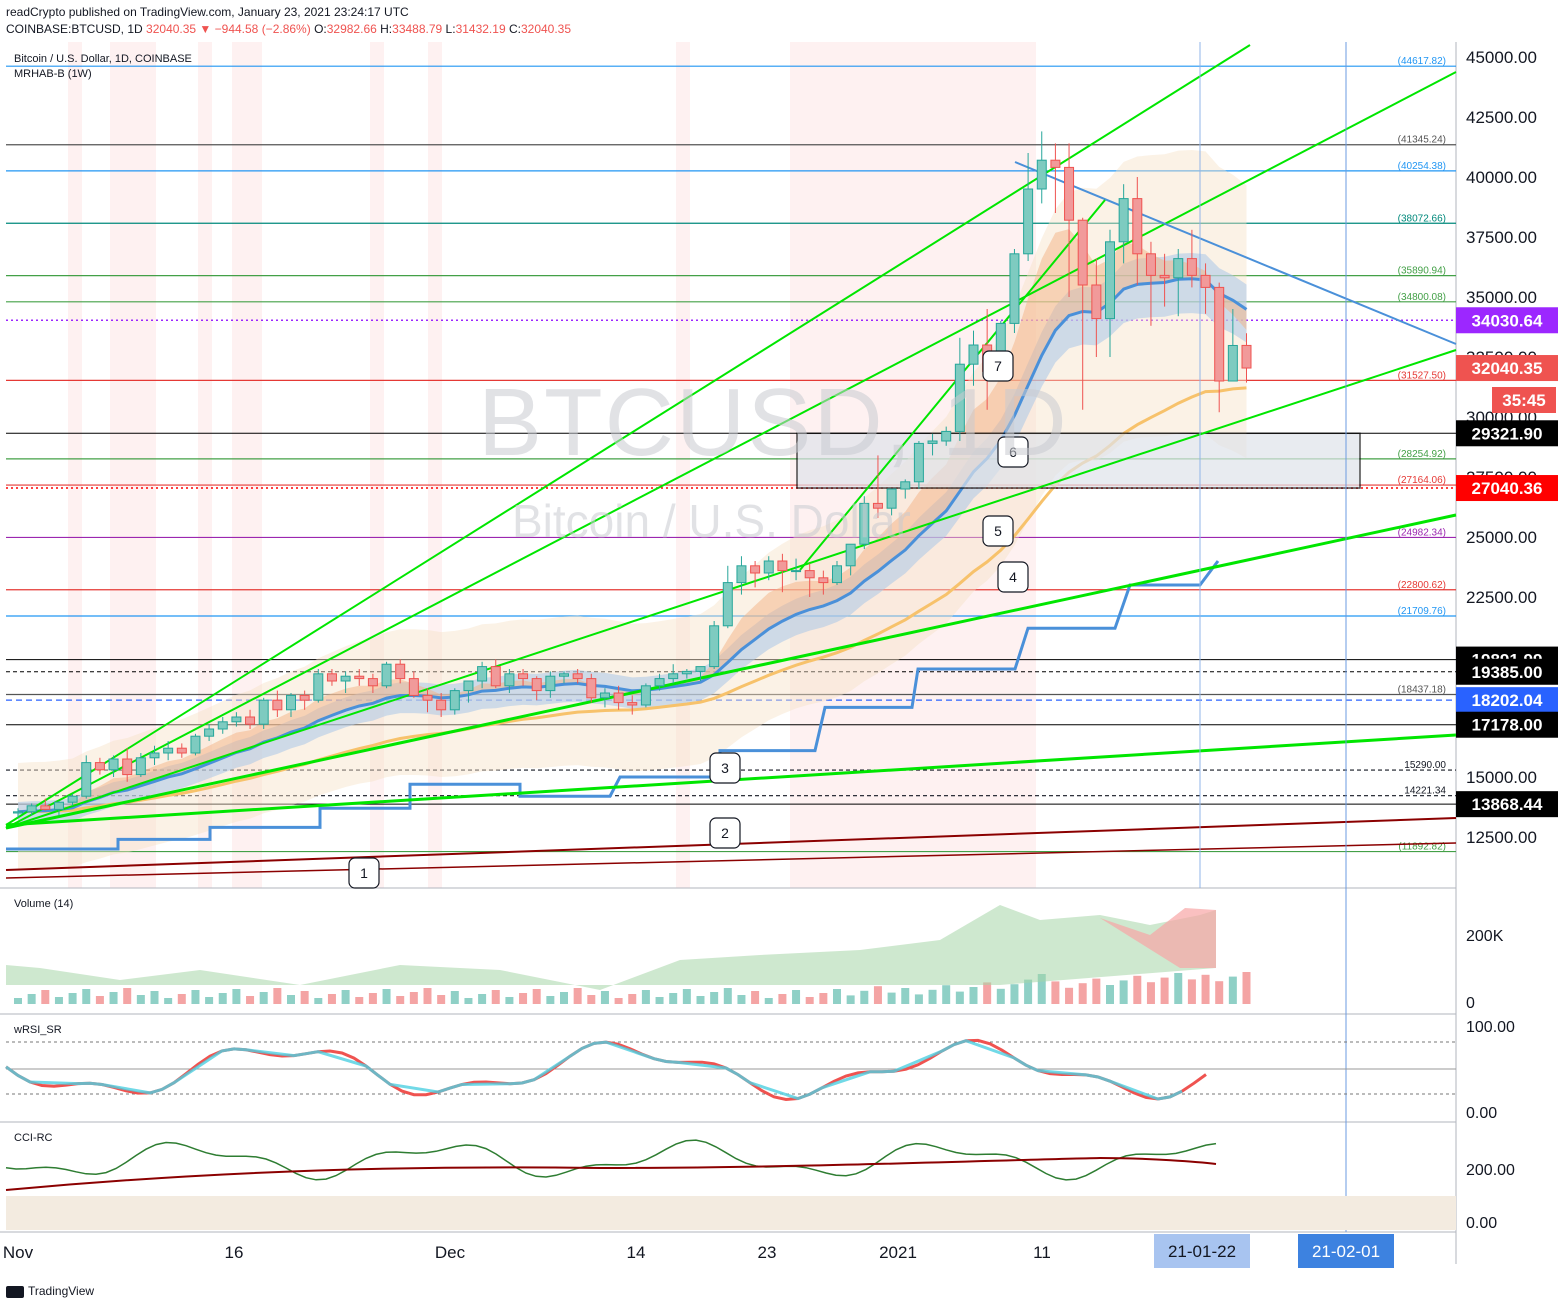  I want to click on price-tag-4: 27040.36, so click(1507, 488).